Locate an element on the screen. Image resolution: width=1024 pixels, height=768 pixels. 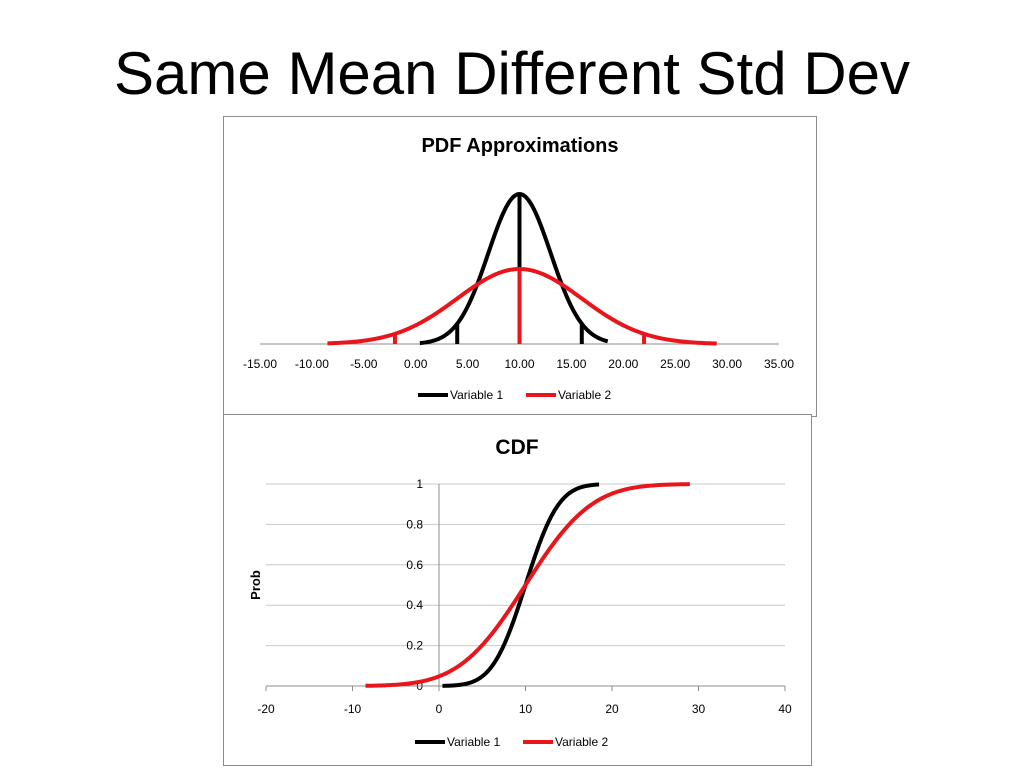
pdf-x-tick-label: 5.00 is located at coordinates (468, 364).